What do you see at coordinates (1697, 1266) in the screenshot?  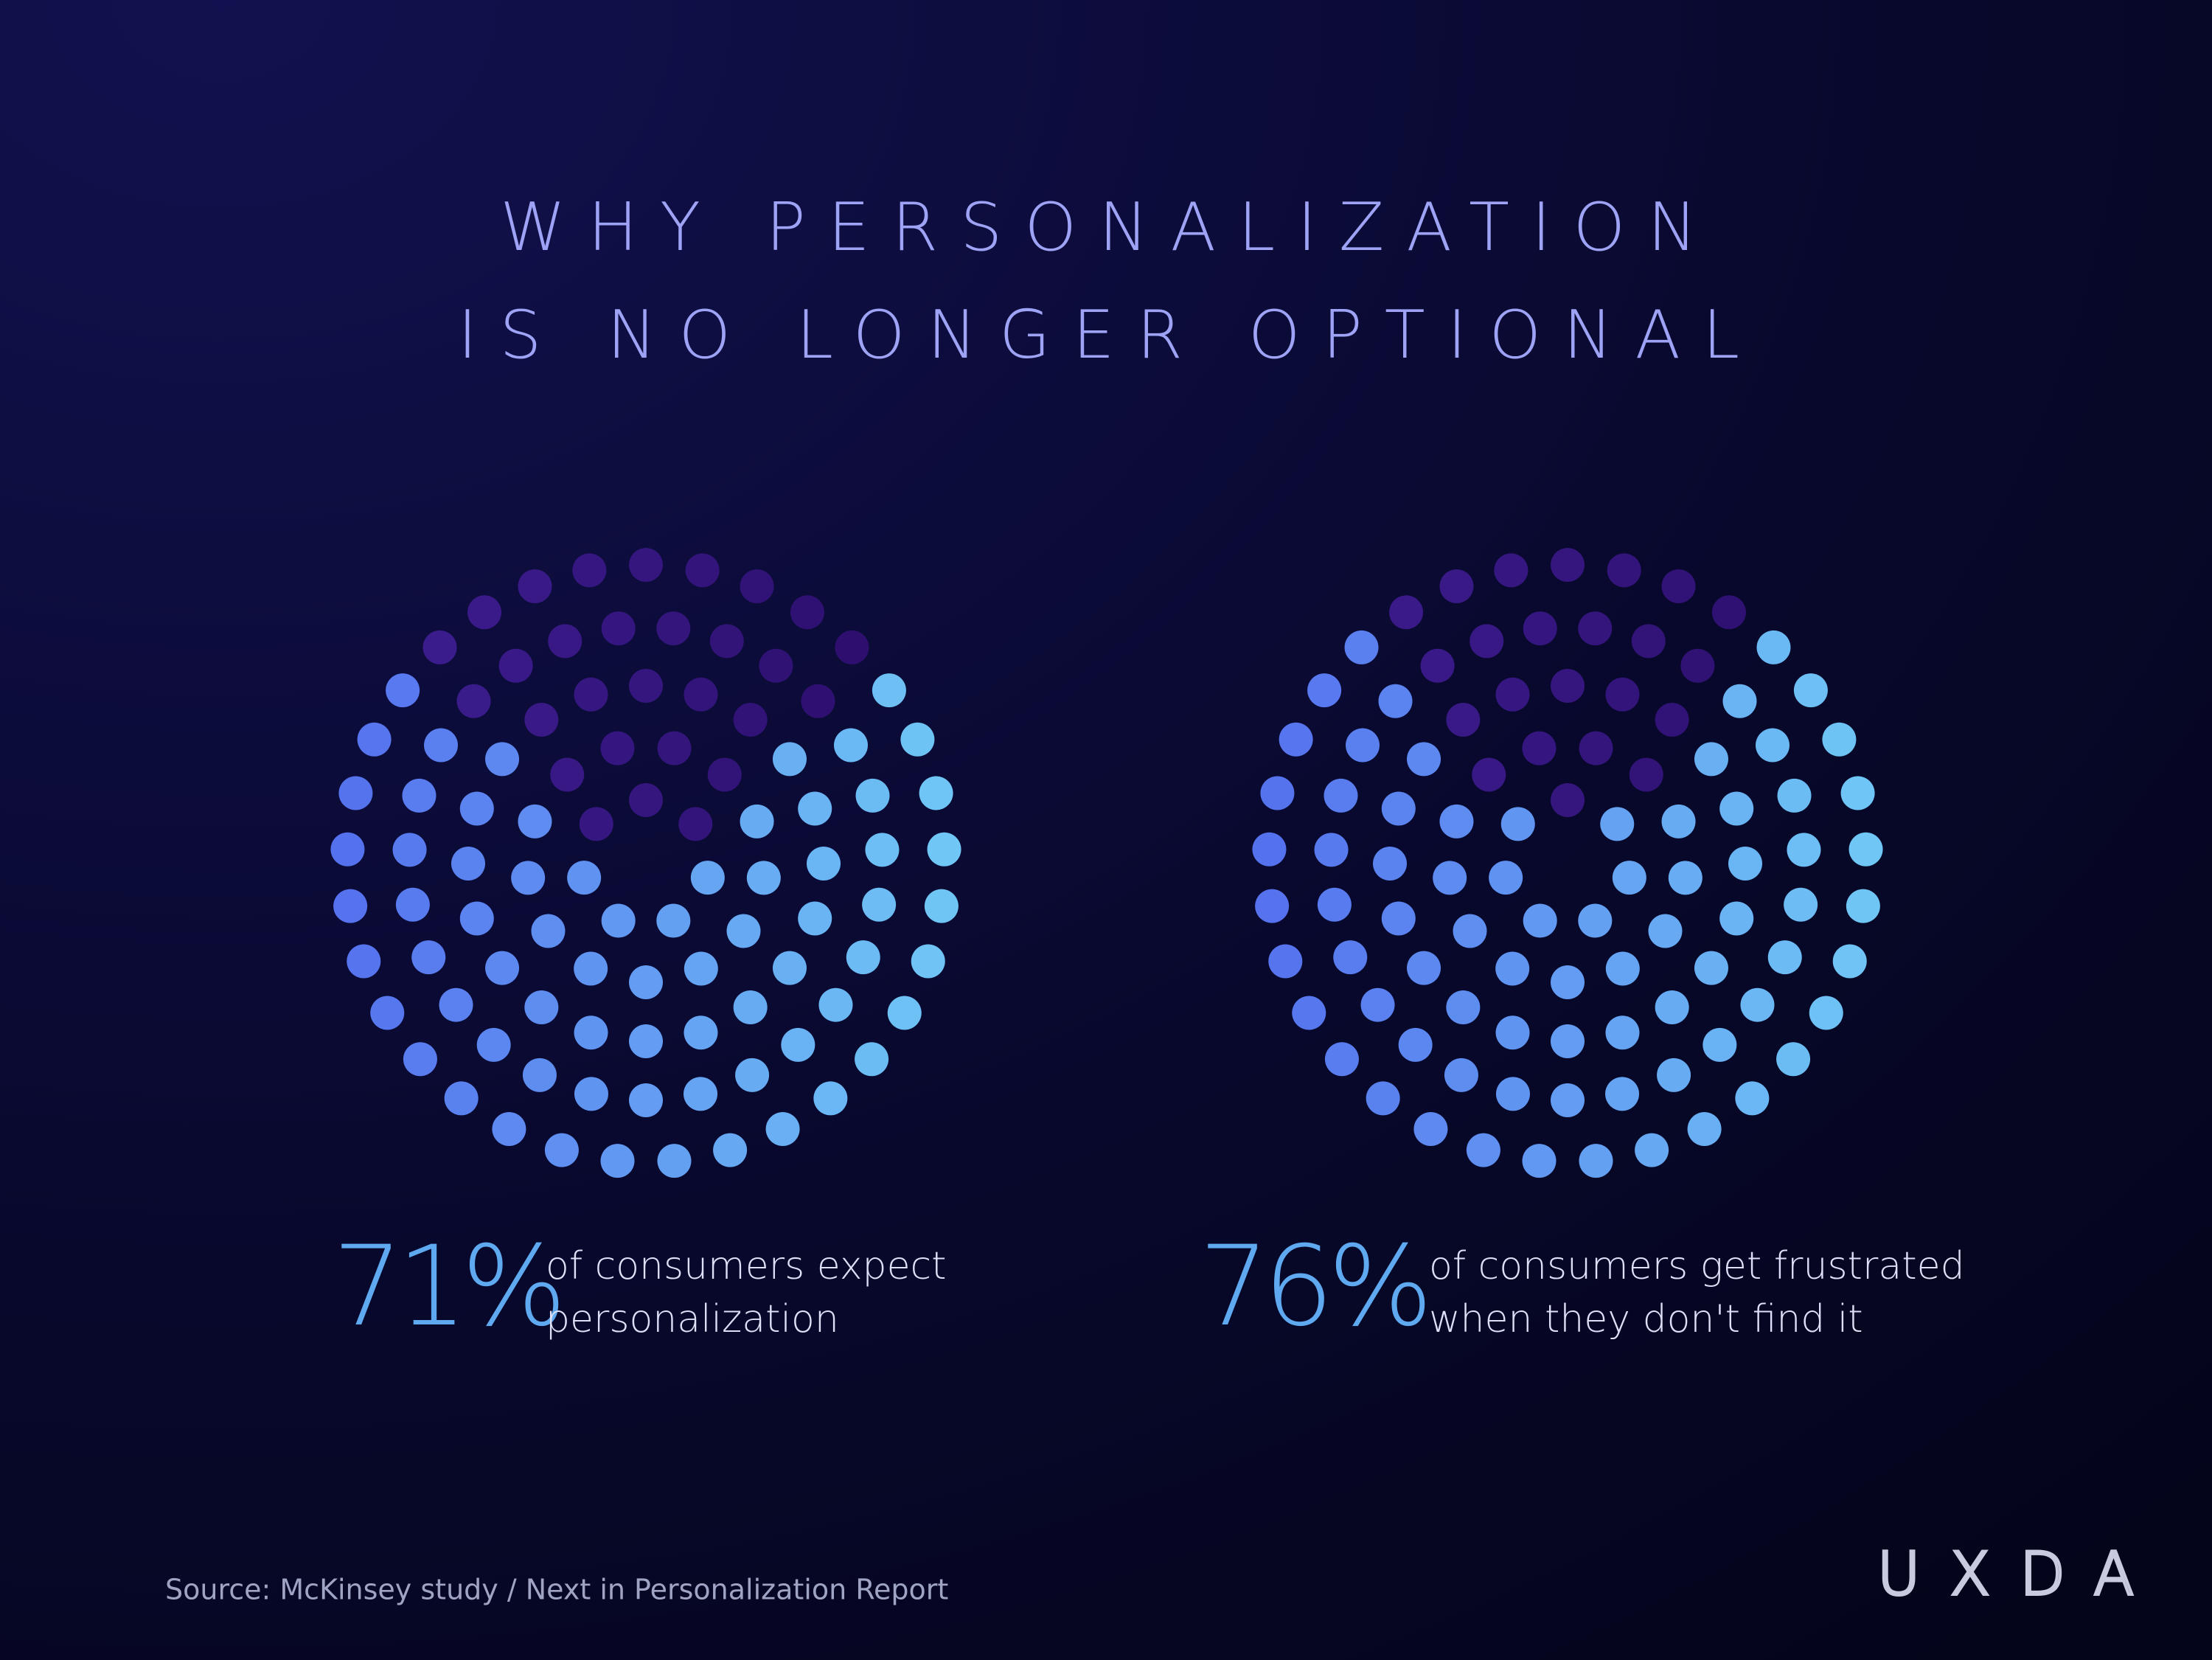 I see `caption-line: of consumers get frustrated` at bounding box center [1697, 1266].